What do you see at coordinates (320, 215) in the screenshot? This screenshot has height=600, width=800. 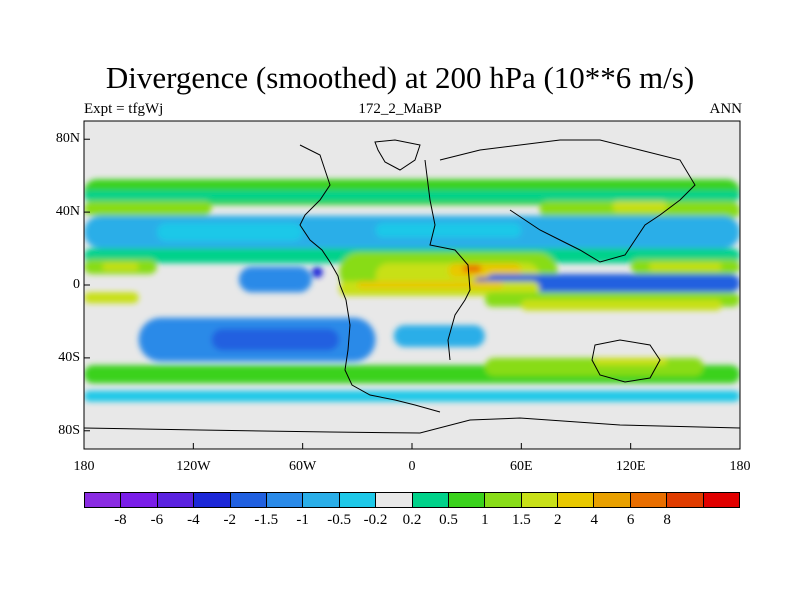 I see `north-america-outline` at bounding box center [320, 215].